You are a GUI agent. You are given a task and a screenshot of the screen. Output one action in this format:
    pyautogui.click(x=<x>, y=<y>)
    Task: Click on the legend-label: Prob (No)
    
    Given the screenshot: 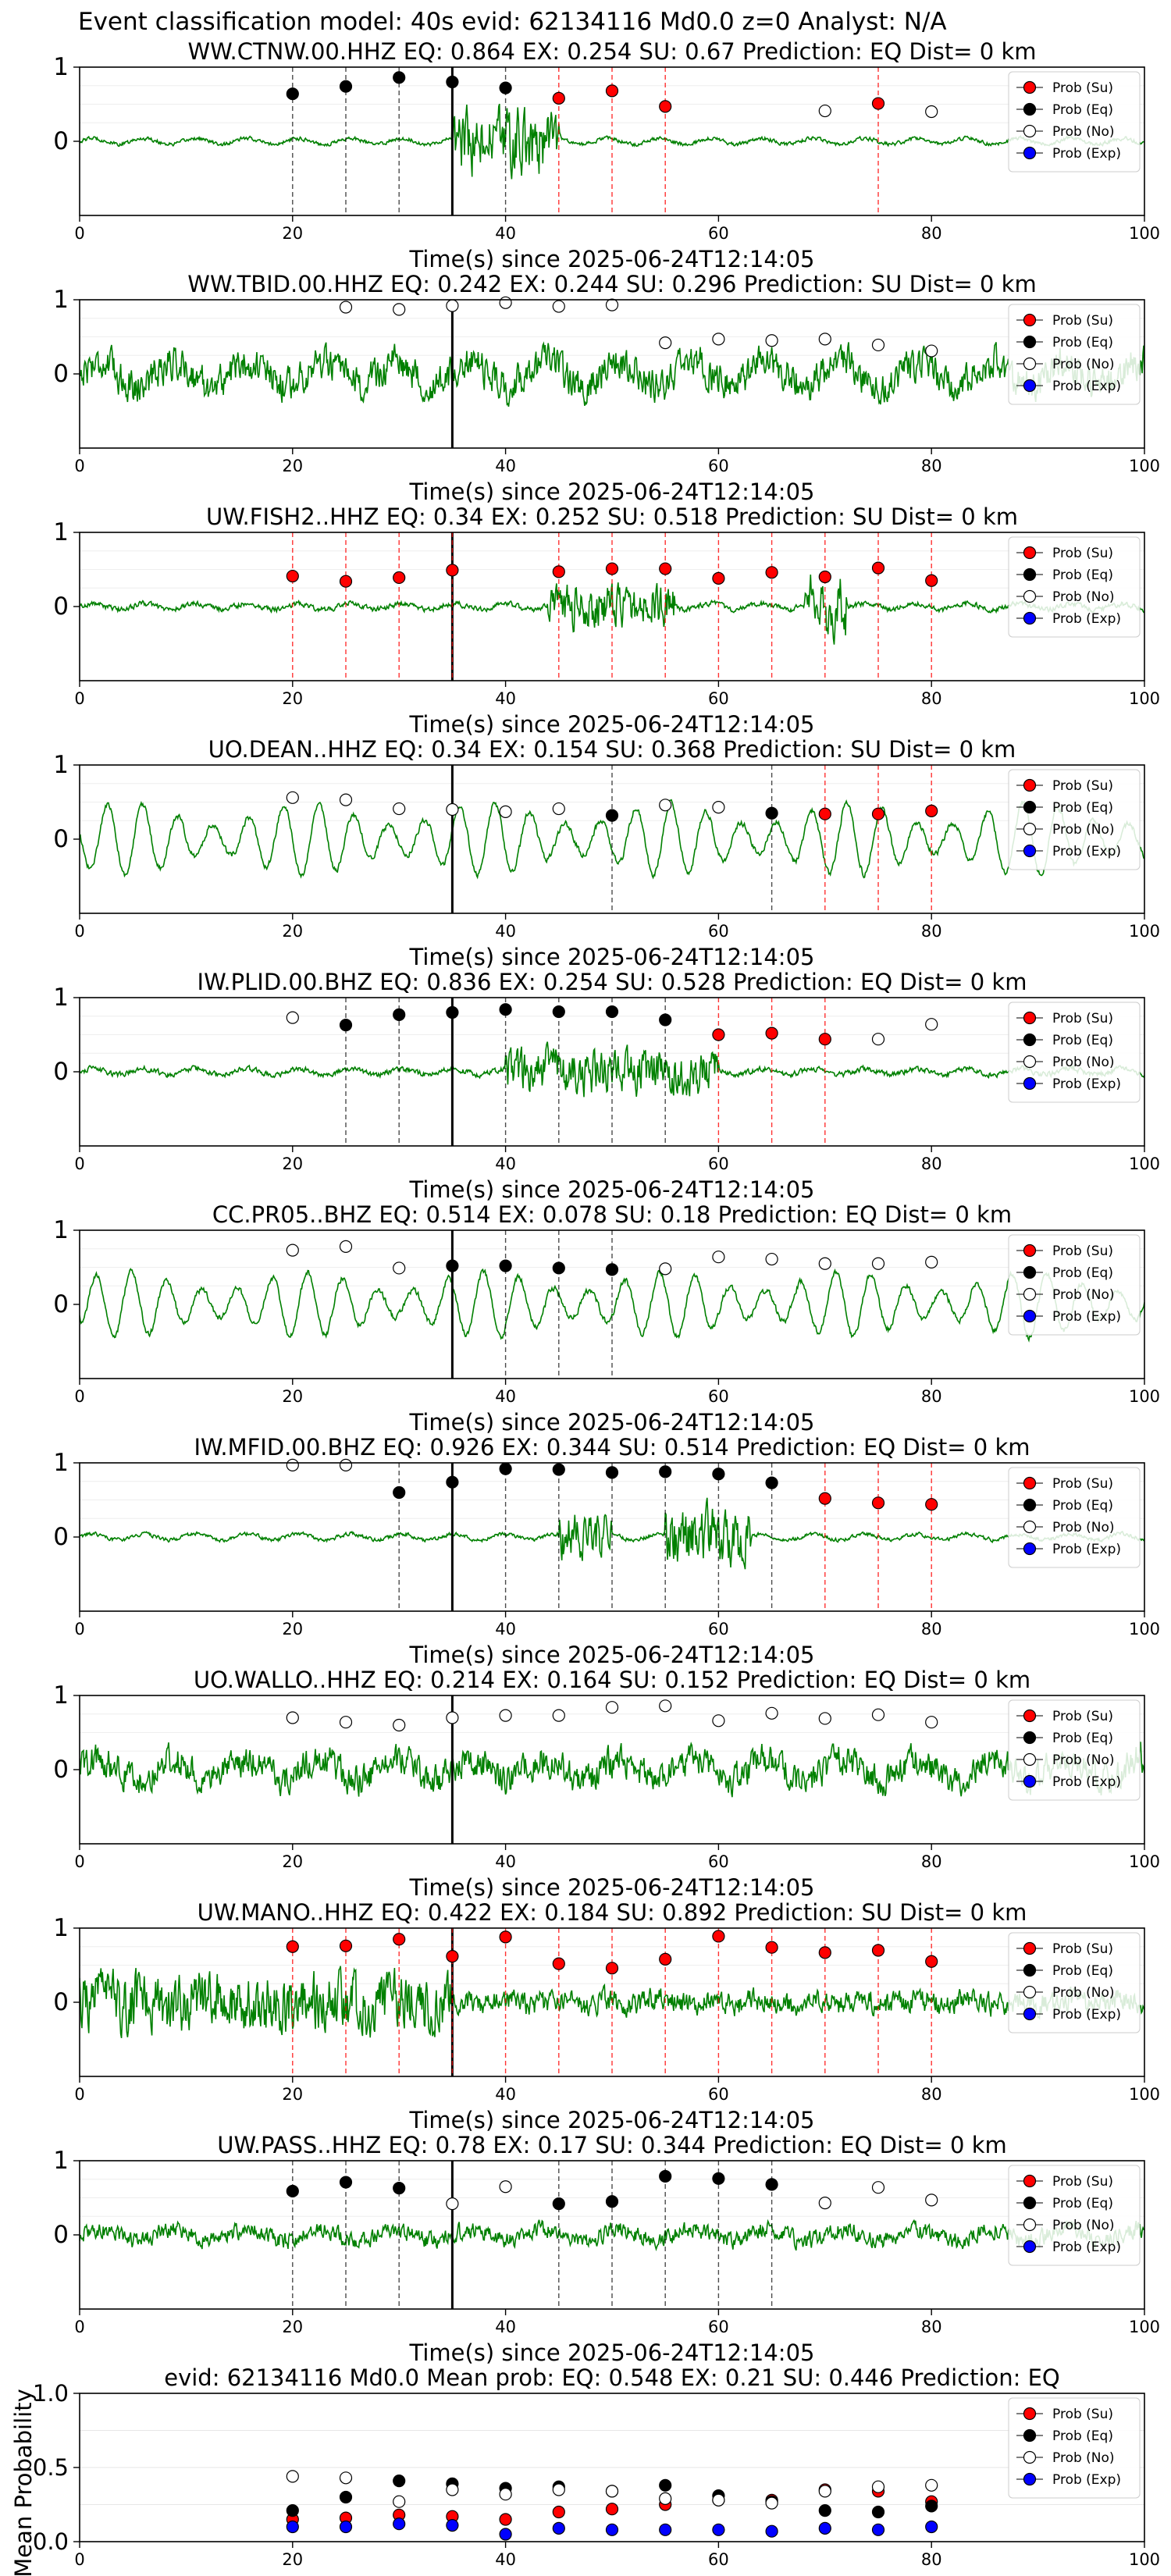 What is the action you would take?
    pyautogui.click(x=1083, y=2225)
    